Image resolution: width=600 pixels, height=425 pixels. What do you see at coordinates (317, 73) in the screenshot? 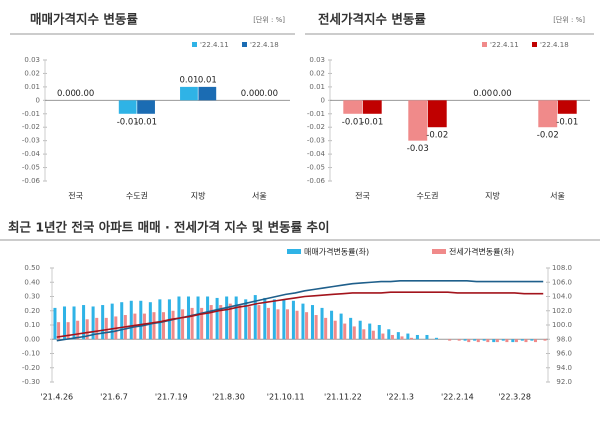
I see `y-tick-label: 0.02` at bounding box center [317, 73].